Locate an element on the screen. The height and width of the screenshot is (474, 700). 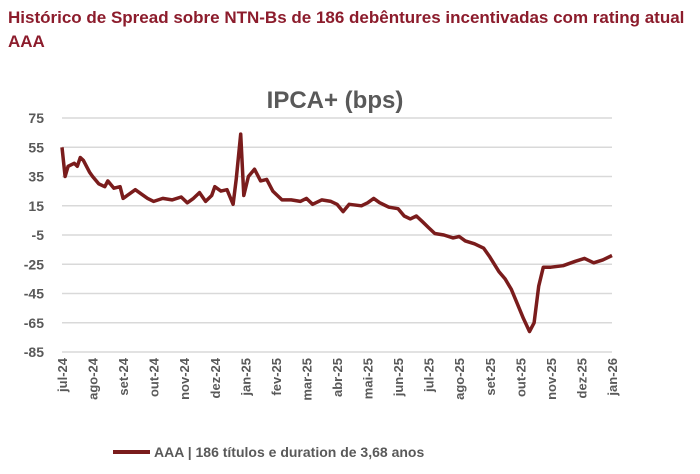
x-tick-label: nov-24 is located at coordinates (184, 378).